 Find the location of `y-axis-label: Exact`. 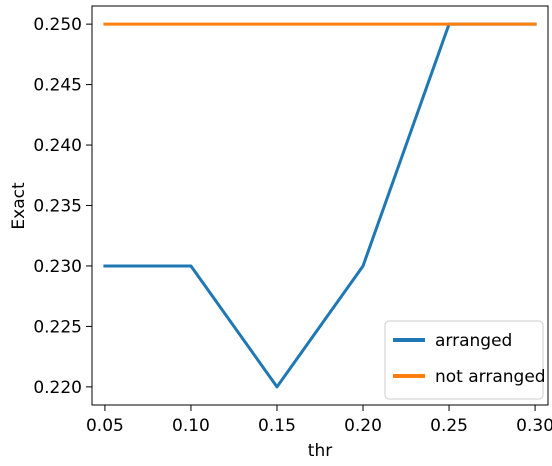

y-axis-label: Exact is located at coordinates (19, 206).